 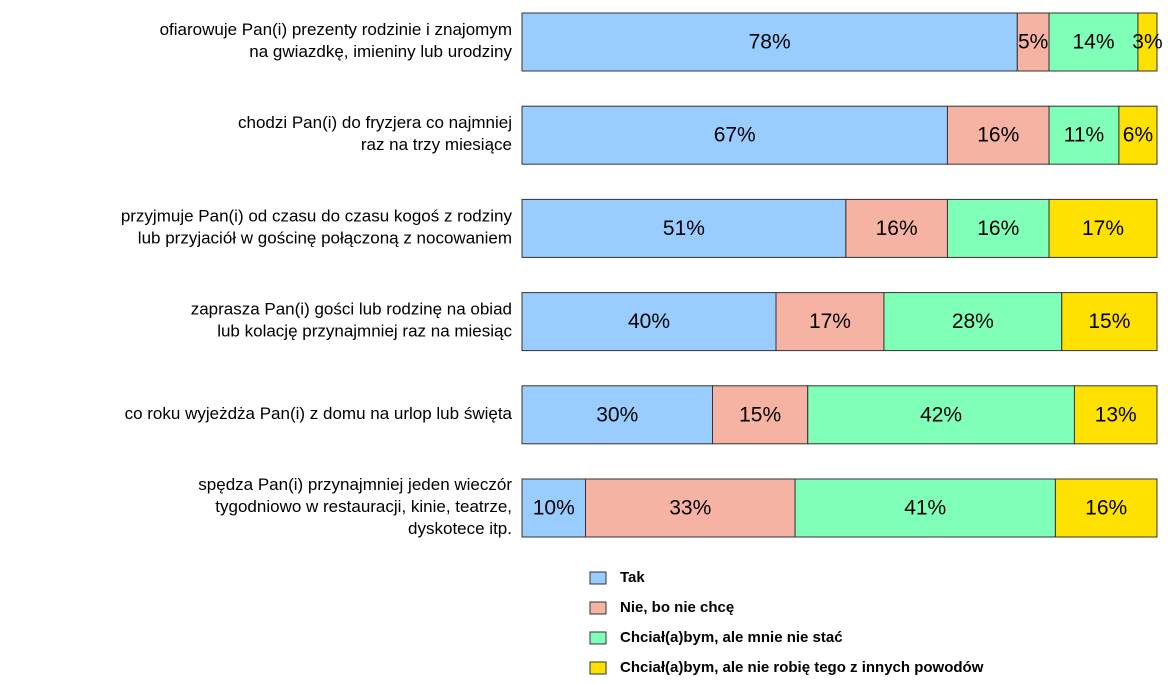 I want to click on value-label: 14%, so click(x=1093, y=42).